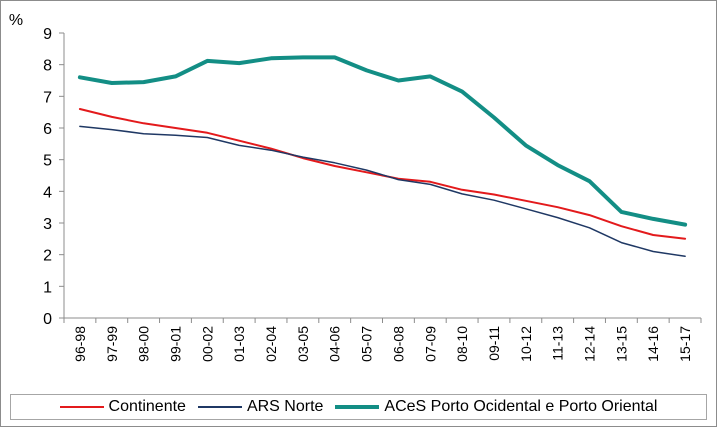 The width and height of the screenshot is (717, 427). What do you see at coordinates (653, 344) in the screenshot?
I see `x-tick-label: 14-16` at bounding box center [653, 344].